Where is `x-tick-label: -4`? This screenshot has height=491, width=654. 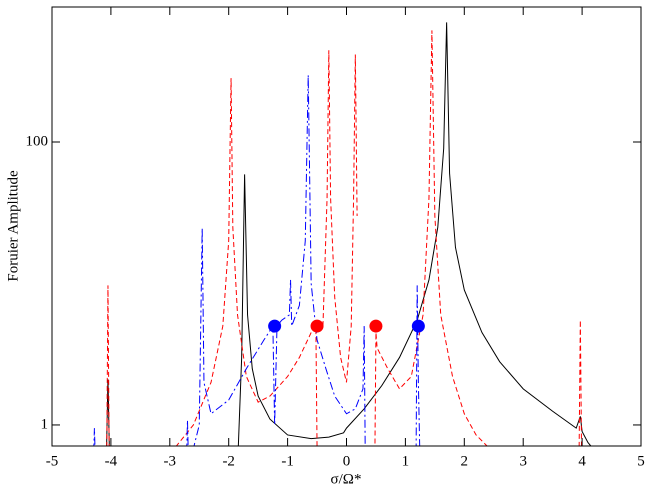 x-tick-label: -4 is located at coordinates (111, 461).